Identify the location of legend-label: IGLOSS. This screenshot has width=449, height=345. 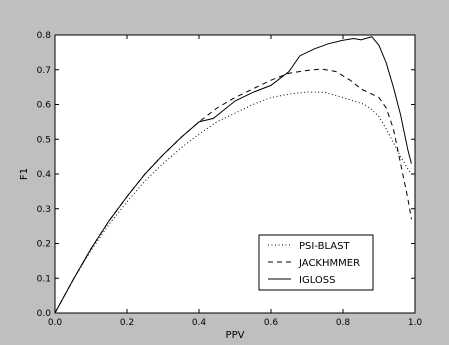
(317, 280).